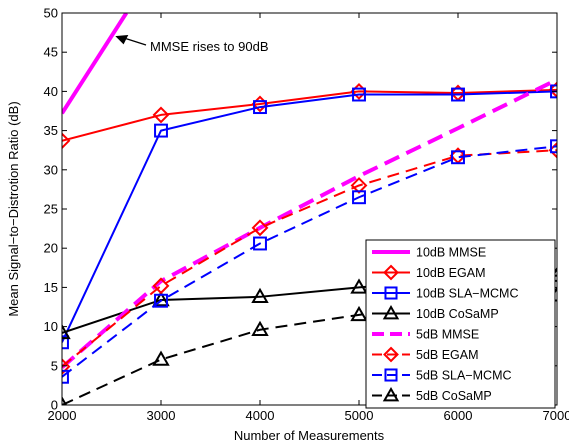 This screenshot has width=569, height=447. I want to click on y-tick-label: 20, so click(51, 248).